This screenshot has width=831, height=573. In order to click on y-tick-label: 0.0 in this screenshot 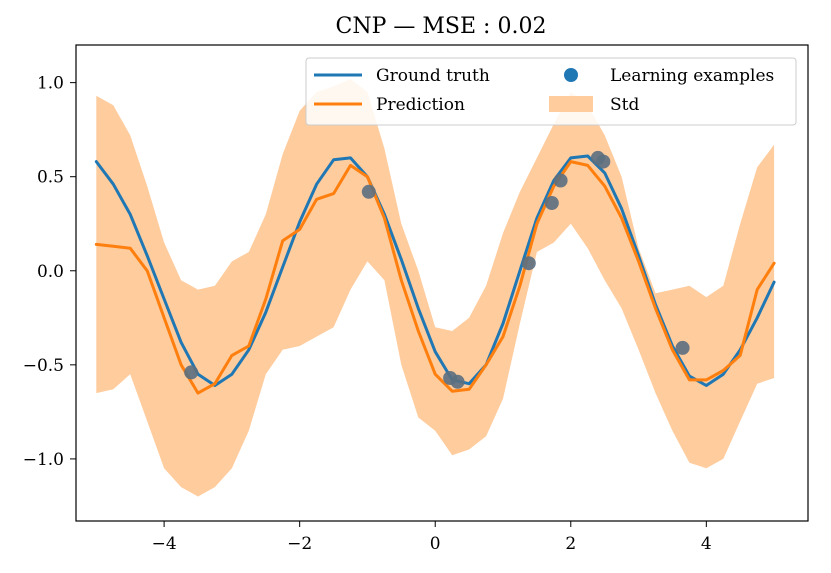, I will do `click(50, 272)`.